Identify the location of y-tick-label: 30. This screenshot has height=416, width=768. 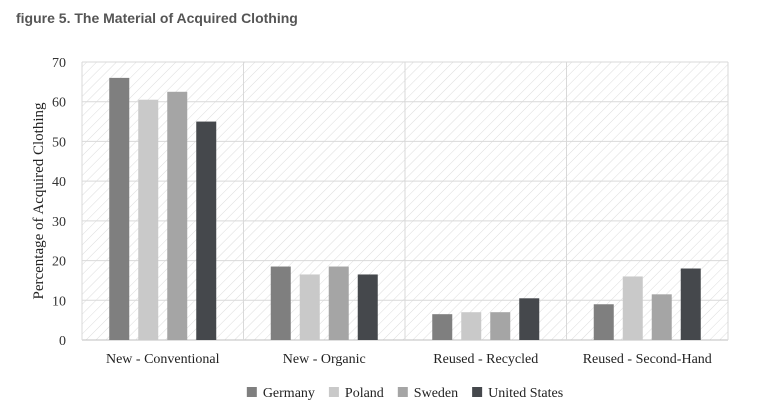
(59, 222).